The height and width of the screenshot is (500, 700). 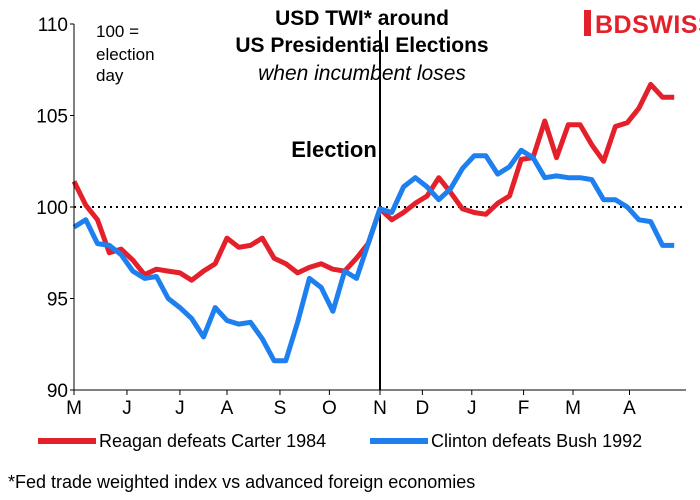 I want to click on x-tick-label-6: N, so click(x=380, y=408).